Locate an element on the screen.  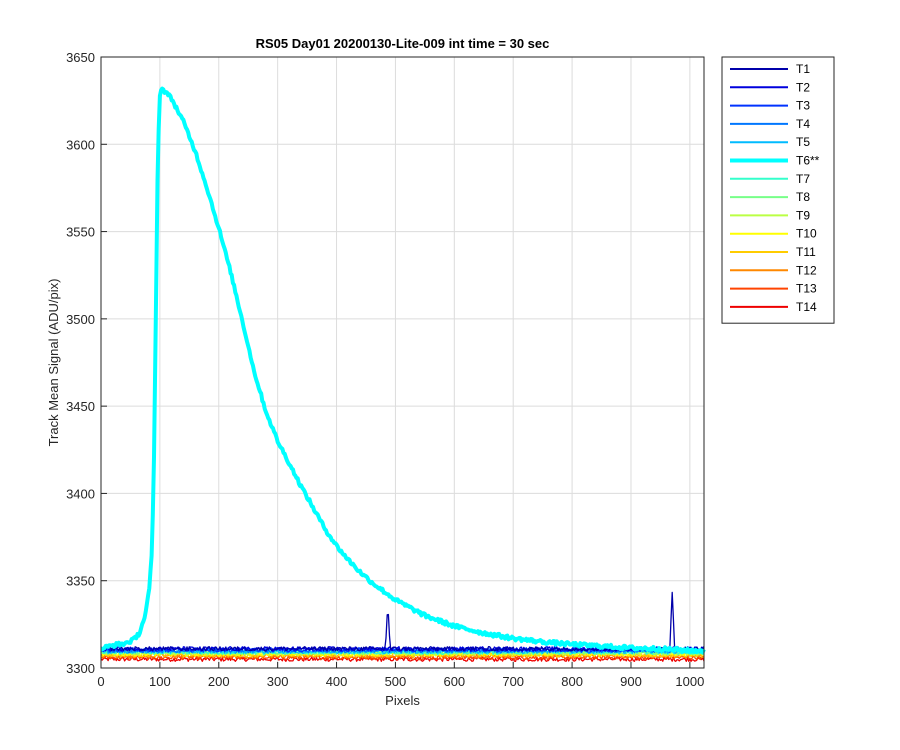
legend-entry-label: T3 is located at coordinates (803, 106).